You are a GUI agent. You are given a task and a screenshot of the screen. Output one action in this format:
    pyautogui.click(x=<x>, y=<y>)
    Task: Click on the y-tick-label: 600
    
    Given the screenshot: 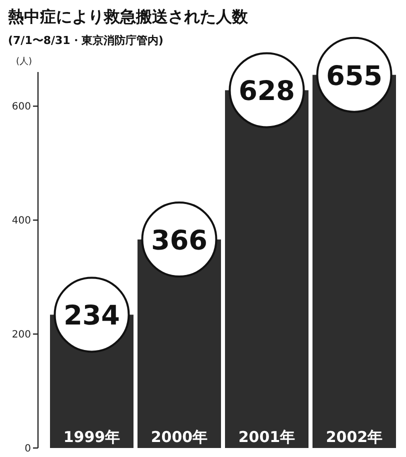 What is the action you would take?
    pyautogui.click(x=21, y=107)
    